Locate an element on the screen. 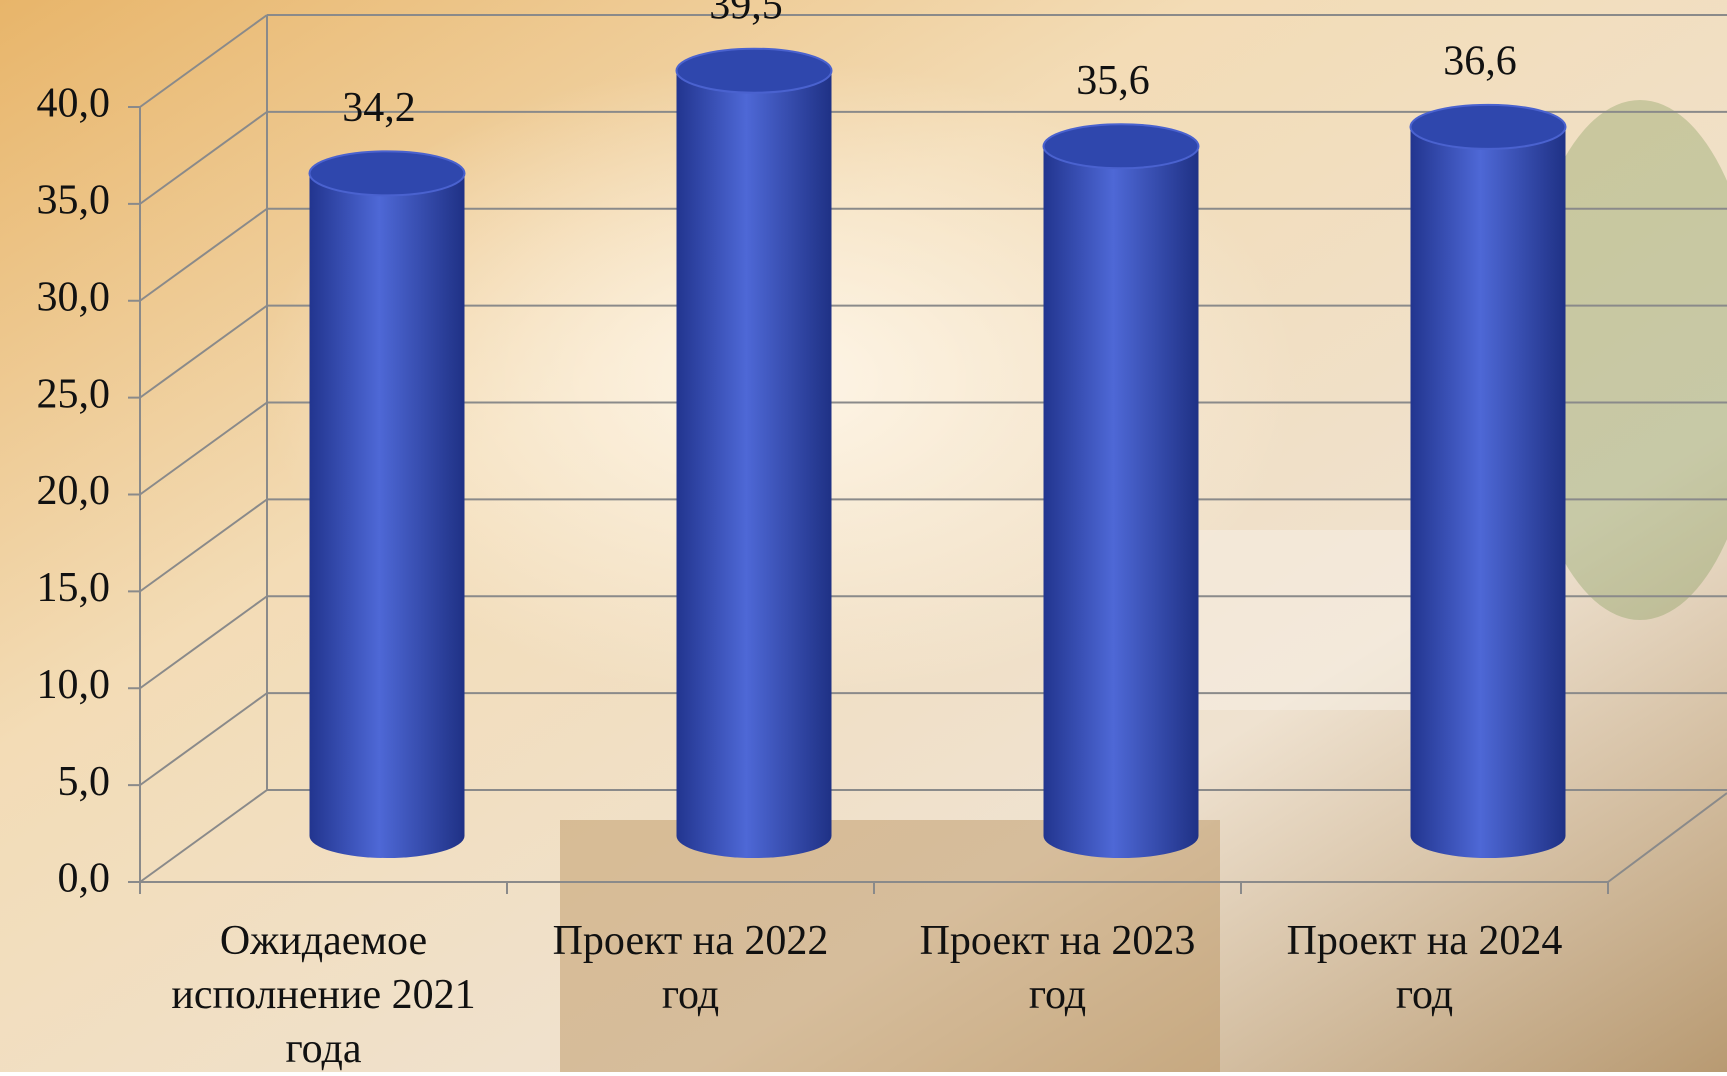 The width and height of the screenshot is (1727, 1076). data-label: 34,2 is located at coordinates (379, 108).